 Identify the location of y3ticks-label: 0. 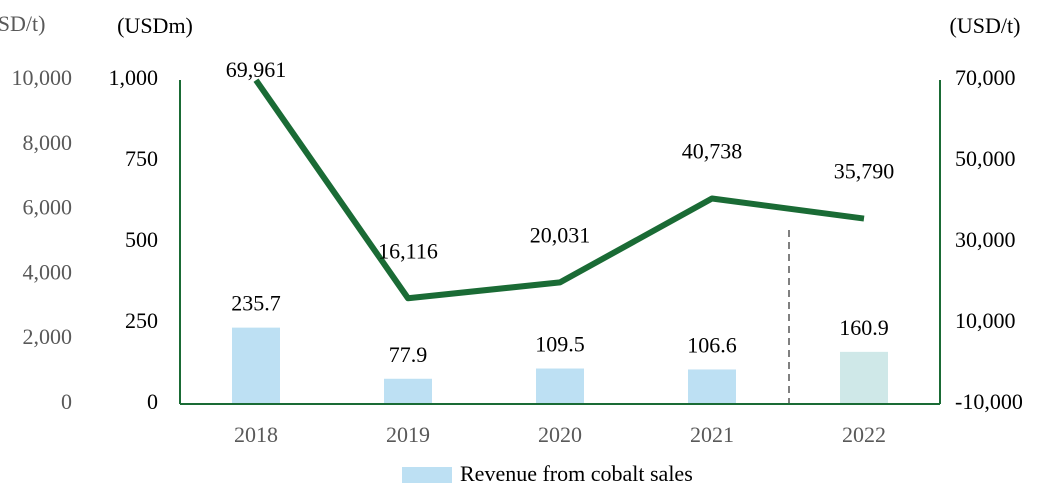
(66, 401).